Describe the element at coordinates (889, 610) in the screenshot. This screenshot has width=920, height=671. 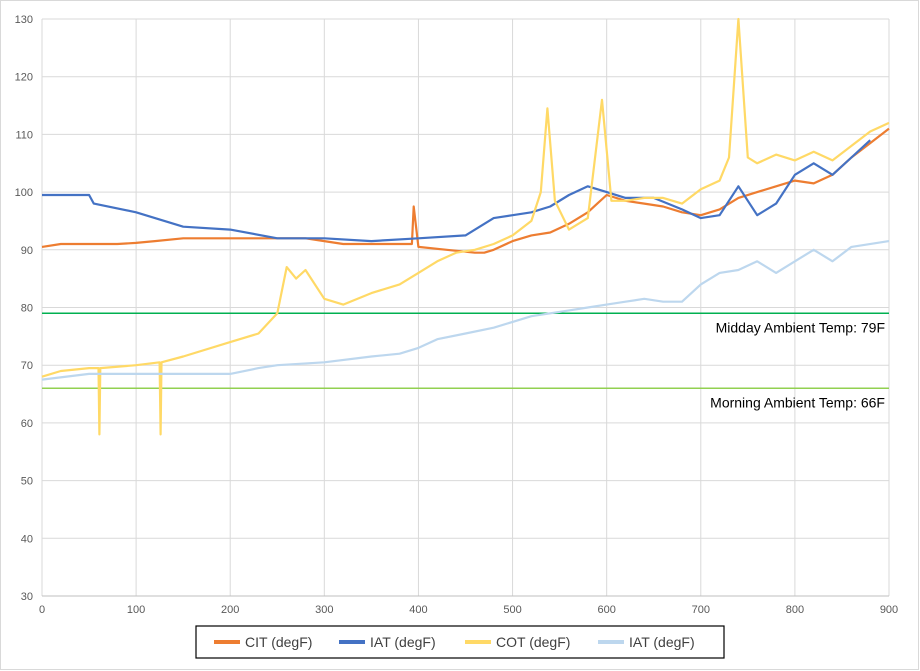
I see `x-tick-label: 900` at that location.